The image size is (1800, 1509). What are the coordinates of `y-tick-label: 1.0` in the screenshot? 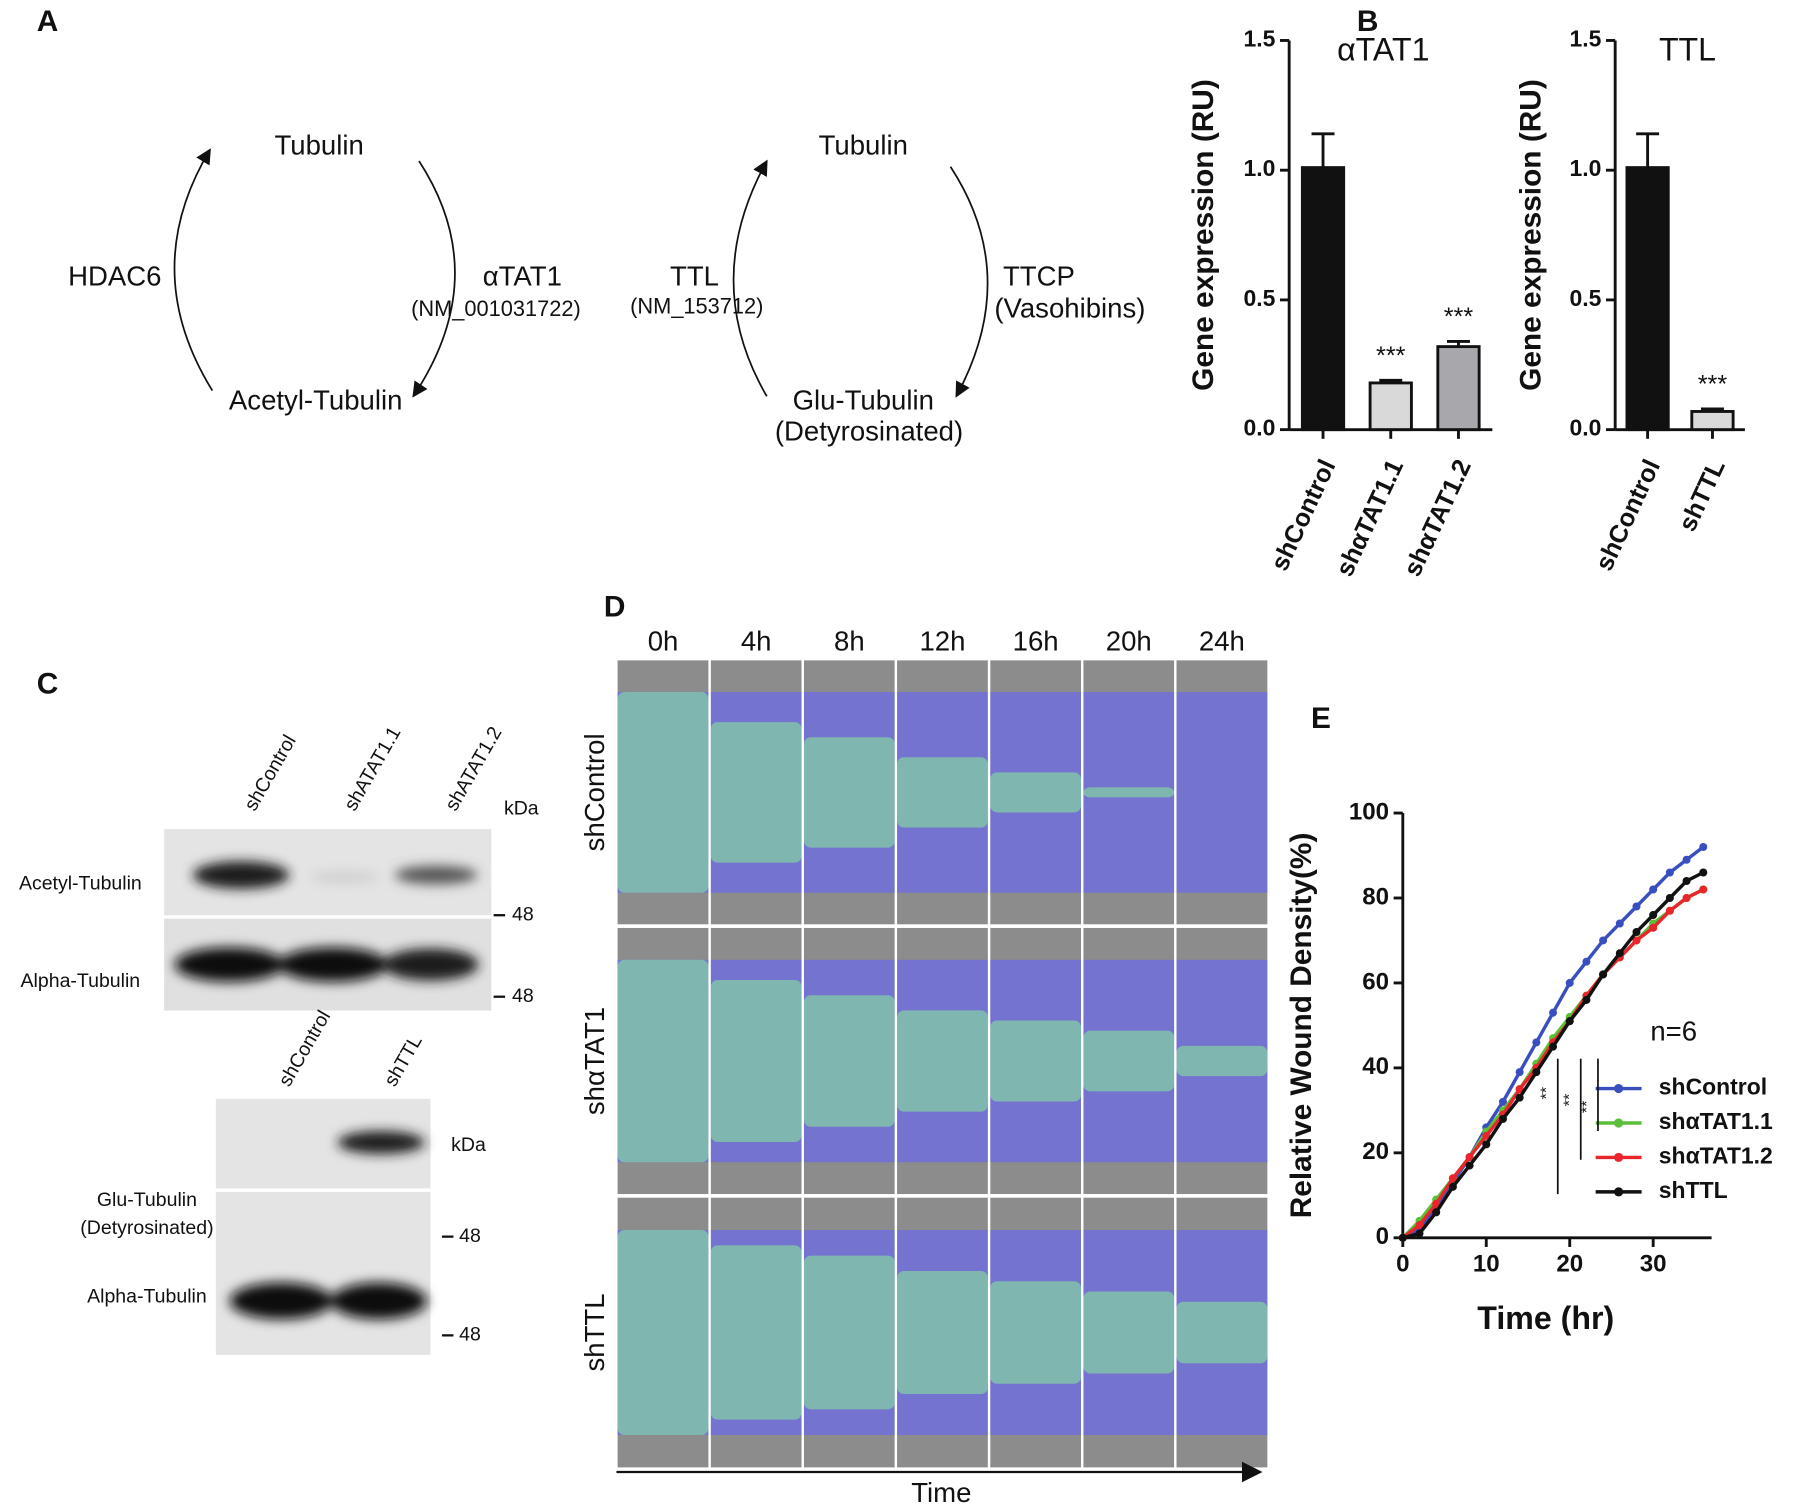 It's located at (1259, 168).